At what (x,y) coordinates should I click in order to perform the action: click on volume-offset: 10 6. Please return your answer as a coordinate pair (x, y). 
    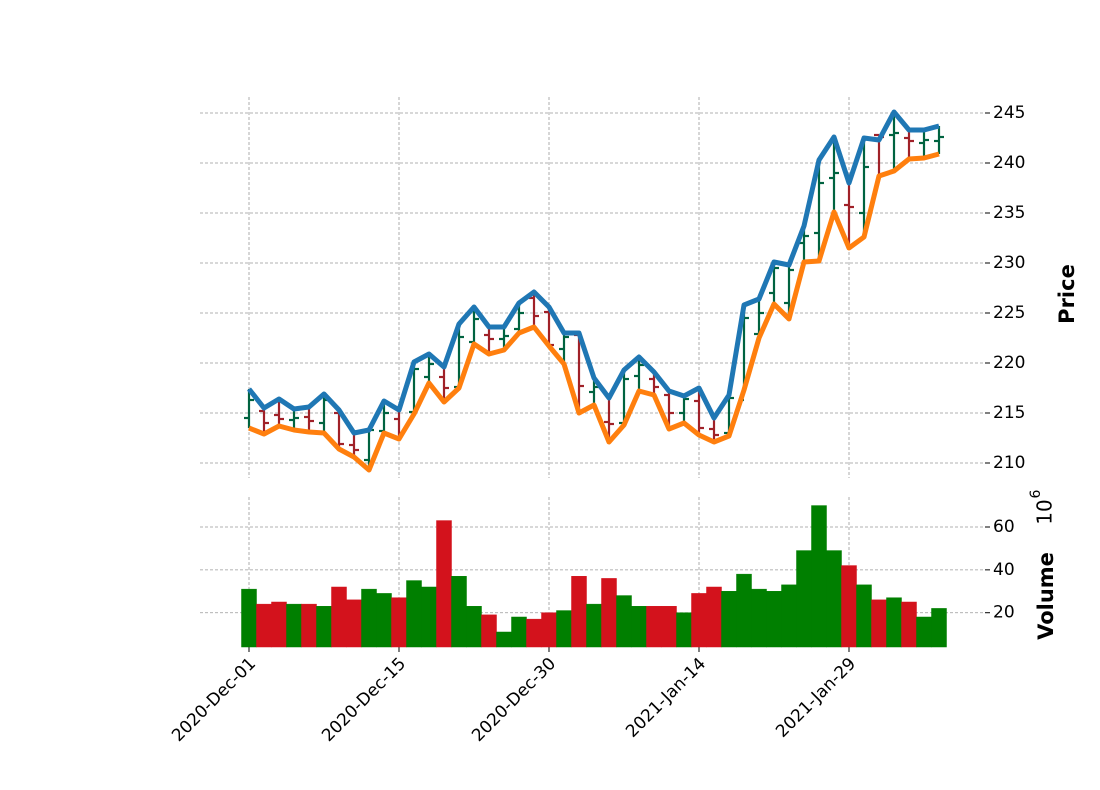
    Looking at the image, I should click on (1042, 506).